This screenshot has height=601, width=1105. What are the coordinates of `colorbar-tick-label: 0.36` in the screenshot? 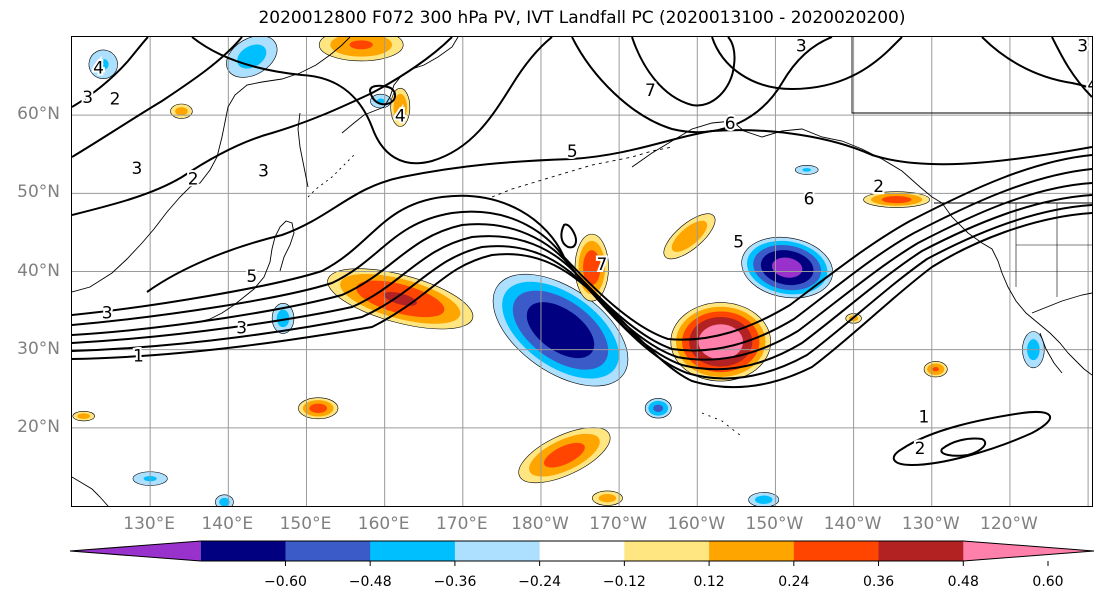 It's located at (878, 582).